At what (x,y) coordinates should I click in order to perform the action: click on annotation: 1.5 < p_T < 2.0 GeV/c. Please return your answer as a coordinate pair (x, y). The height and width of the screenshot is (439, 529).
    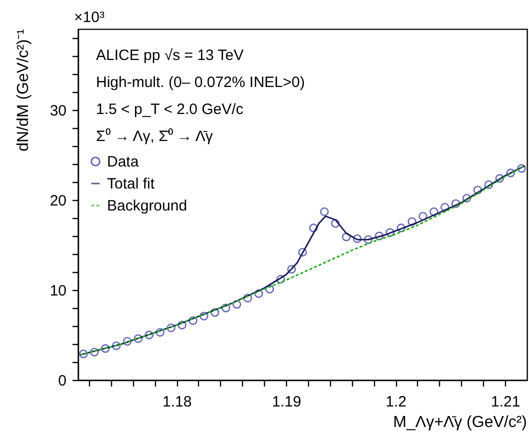
    Looking at the image, I should click on (170, 109).